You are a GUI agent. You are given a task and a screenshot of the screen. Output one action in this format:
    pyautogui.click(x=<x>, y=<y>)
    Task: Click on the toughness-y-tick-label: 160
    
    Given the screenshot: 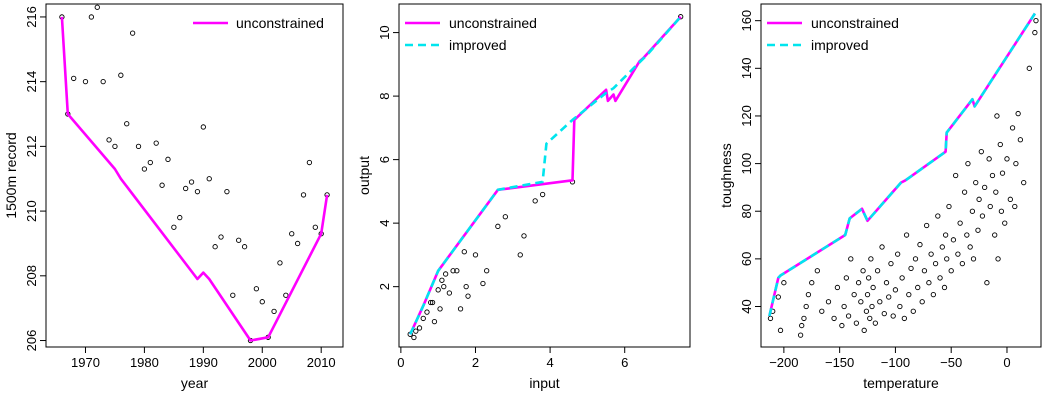 What is the action you would take?
    pyautogui.click(x=746, y=21)
    